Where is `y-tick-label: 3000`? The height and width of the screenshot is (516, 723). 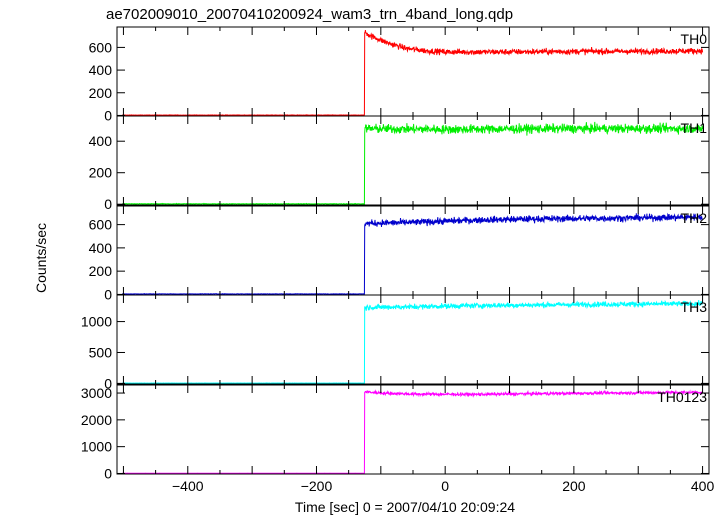
y-tick-label: 3000 is located at coordinates (96, 393).